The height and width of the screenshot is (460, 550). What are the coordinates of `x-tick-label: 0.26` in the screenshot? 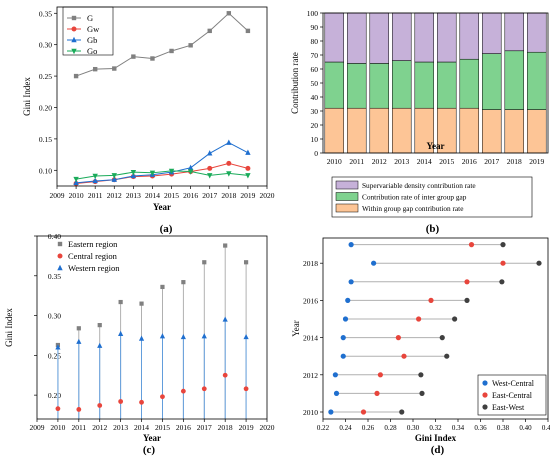 It's located at (368, 428).